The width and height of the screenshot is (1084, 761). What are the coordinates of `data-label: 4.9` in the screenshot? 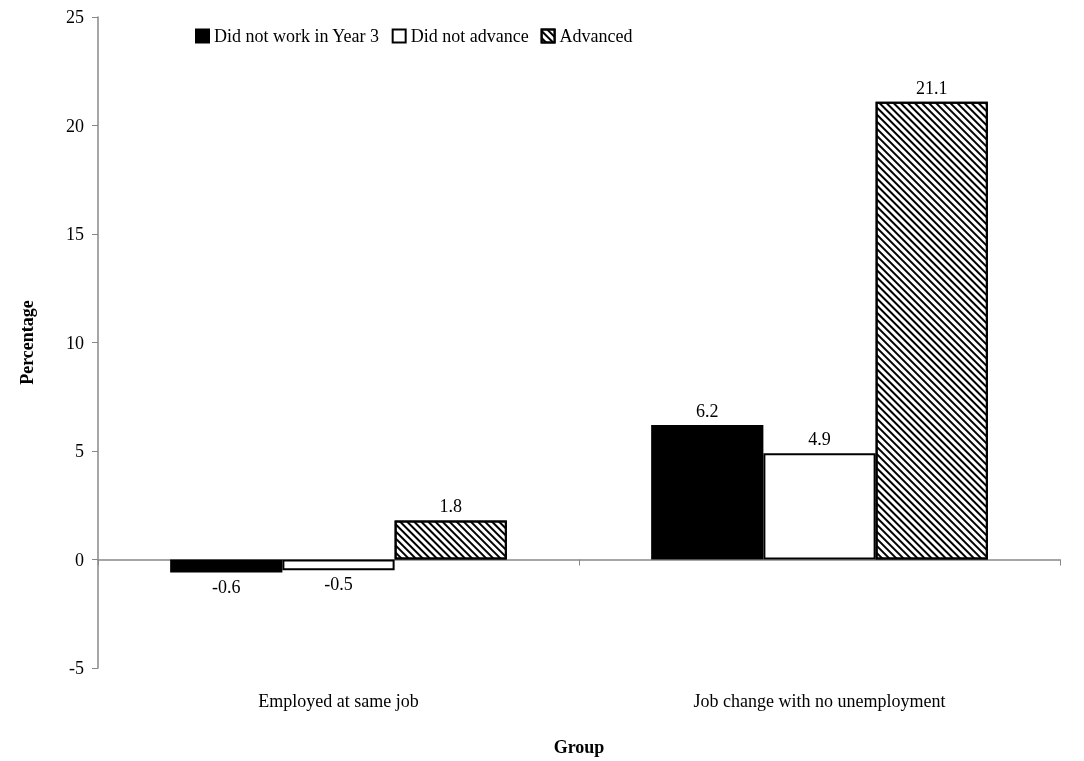 It's located at (819, 439).